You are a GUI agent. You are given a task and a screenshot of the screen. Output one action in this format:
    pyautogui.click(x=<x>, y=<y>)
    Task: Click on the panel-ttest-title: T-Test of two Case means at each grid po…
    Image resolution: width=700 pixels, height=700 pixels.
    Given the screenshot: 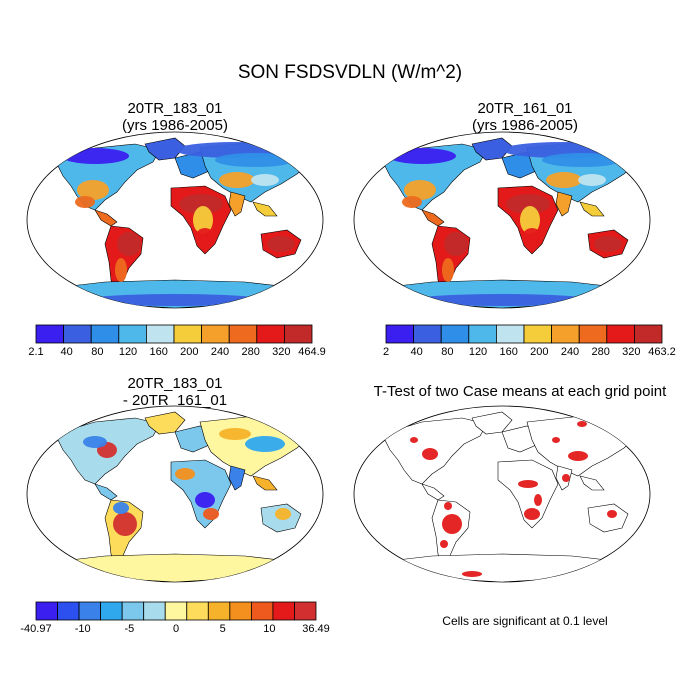 What is the action you would take?
    pyautogui.click(x=520, y=391)
    